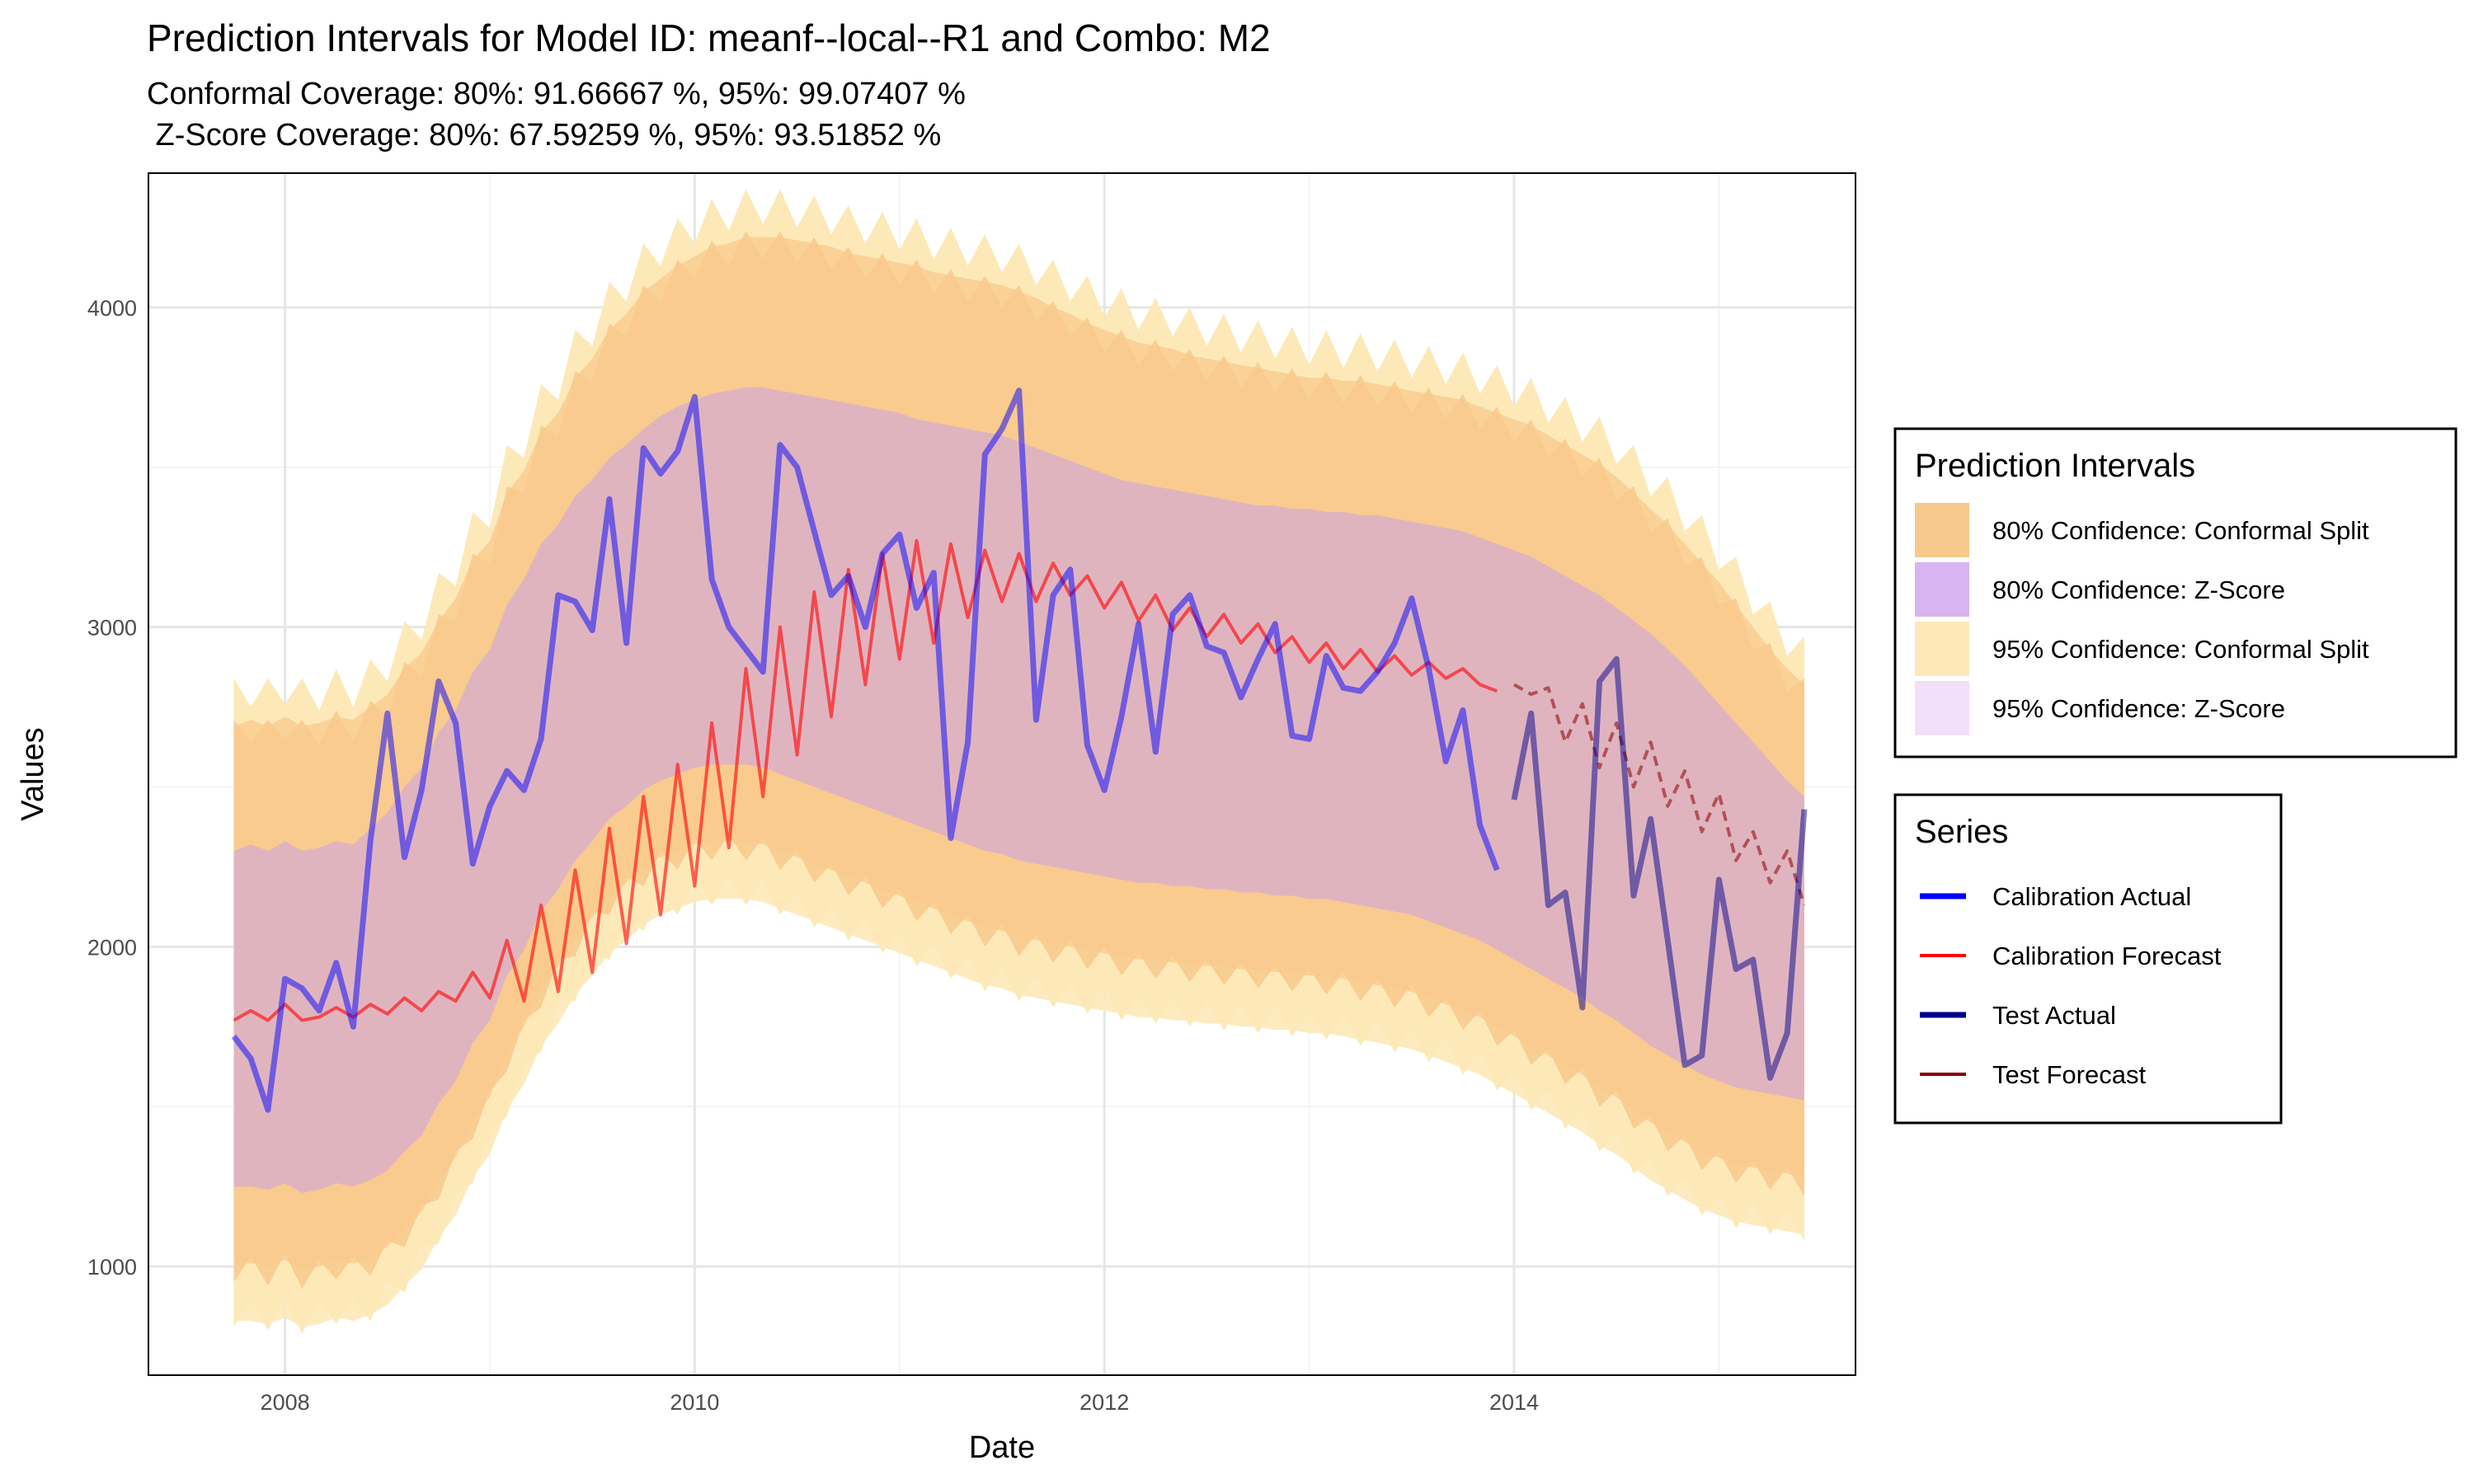 The height and width of the screenshot is (1484, 2474). Describe the element at coordinates (285, 1402) in the screenshot. I see `x-tick-label: 2008` at that location.